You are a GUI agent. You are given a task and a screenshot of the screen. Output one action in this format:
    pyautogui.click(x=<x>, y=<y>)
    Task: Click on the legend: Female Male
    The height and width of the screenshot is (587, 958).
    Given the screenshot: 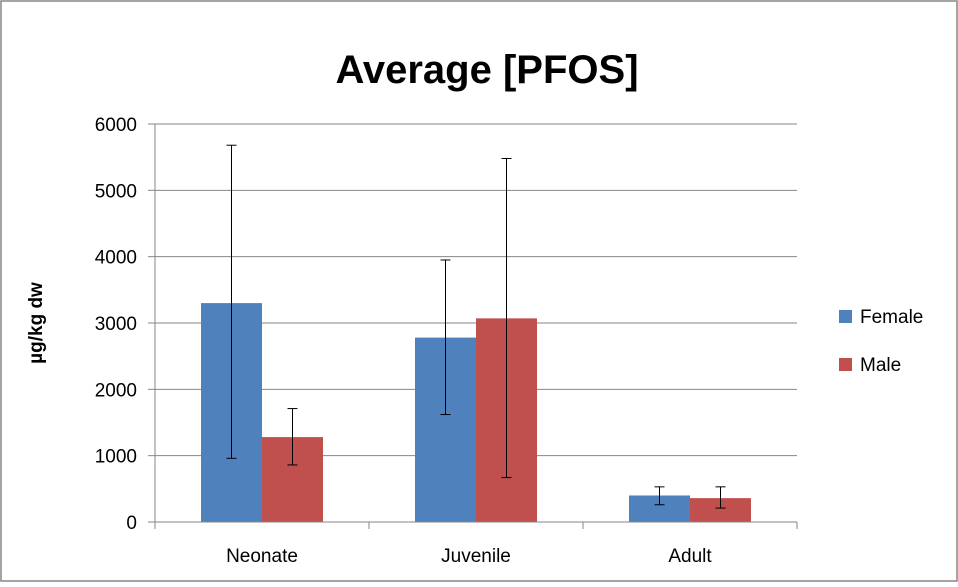 What is the action you would take?
    pyautogui.click(x=881, y=341)
    